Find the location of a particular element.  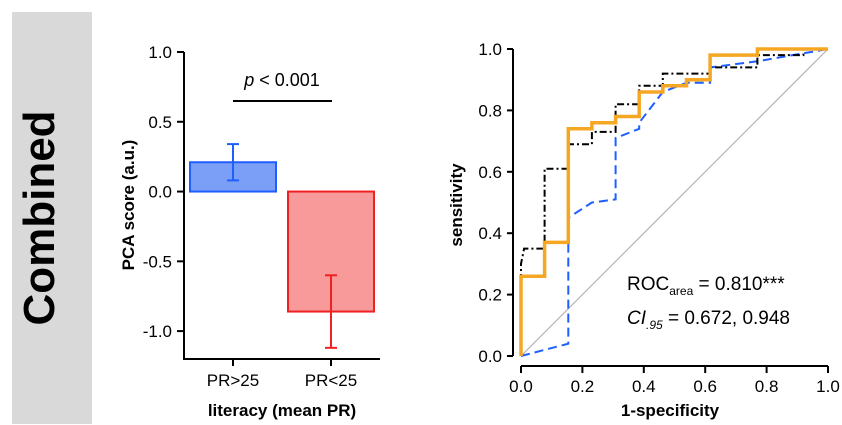

x-tick-label: 0.2 is located at coordinates (583, 386).